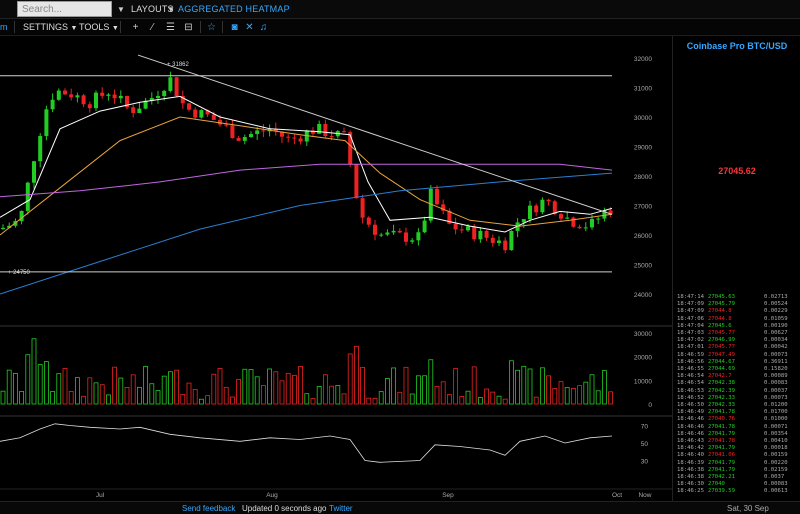 The image size is (800, 514). I want to click on layouts-menu: LAYOUTS, so click(152, 9).